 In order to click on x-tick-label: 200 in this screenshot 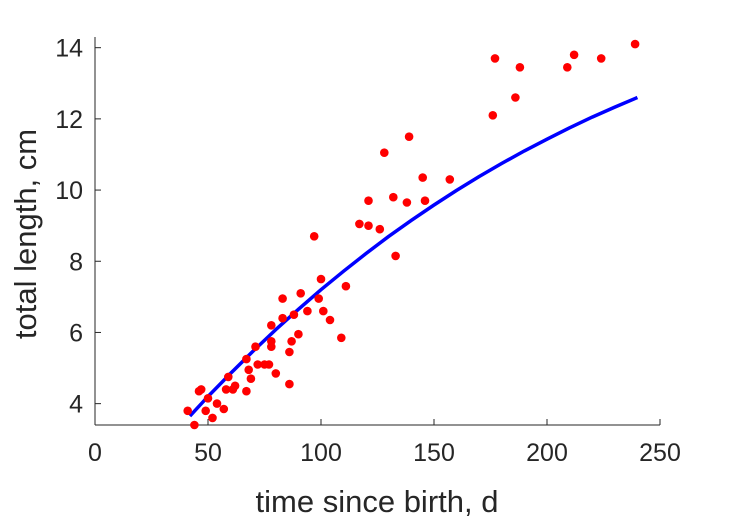, I will do `click(547, 453)`.